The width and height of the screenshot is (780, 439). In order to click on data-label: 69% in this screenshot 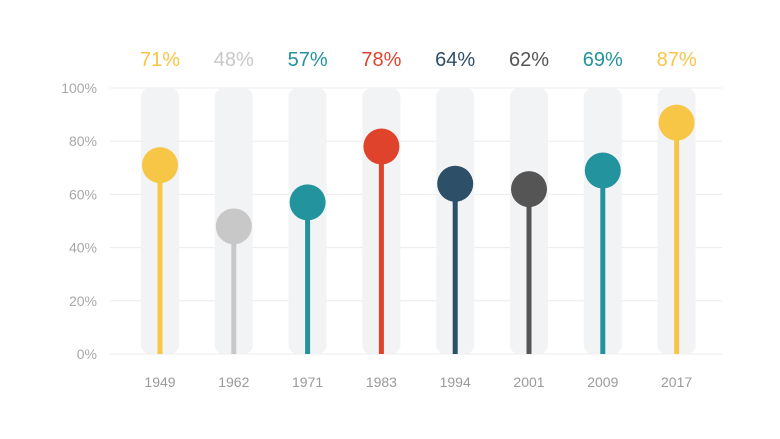, I will do `click(603, 60)`.